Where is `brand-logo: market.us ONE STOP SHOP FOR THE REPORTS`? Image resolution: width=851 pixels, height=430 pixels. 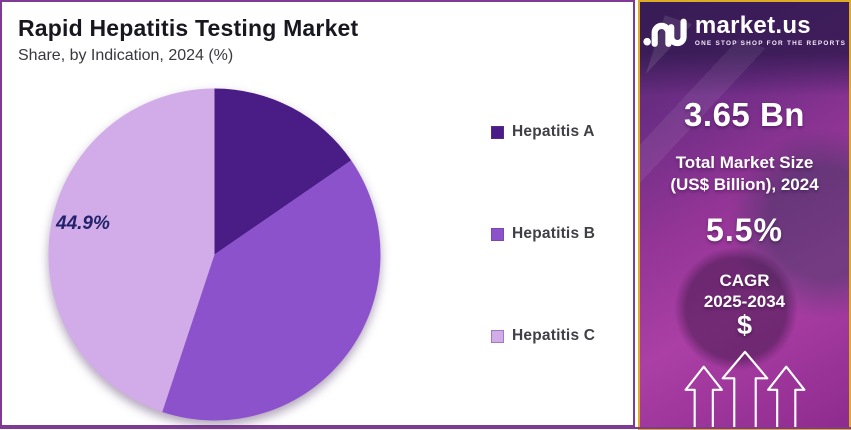
brand-logo: market.us ONE STOP SHOP FOR THE REPORTS is located at coordinates (744, 30).